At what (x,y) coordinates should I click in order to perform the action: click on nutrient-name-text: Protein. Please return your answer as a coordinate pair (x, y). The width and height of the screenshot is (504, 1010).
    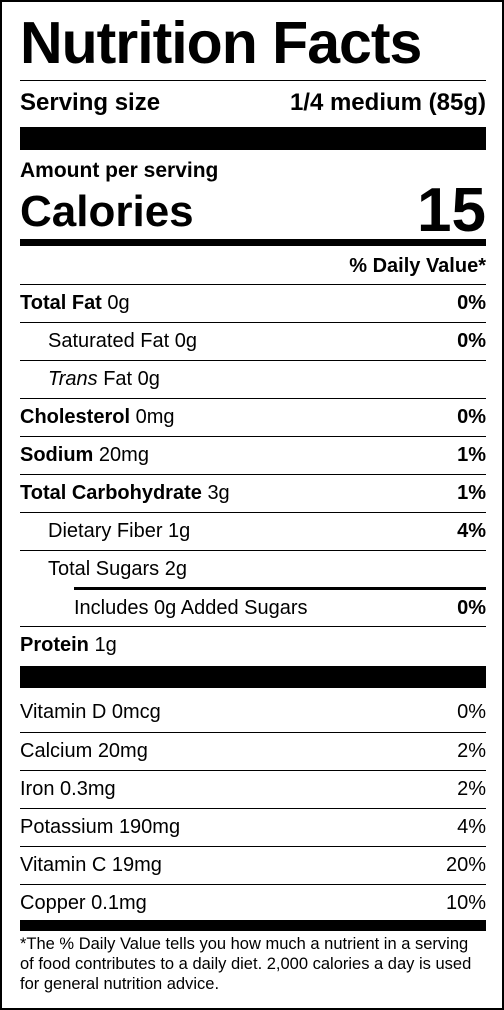
    Looking at the image, I should click on (54, 645).